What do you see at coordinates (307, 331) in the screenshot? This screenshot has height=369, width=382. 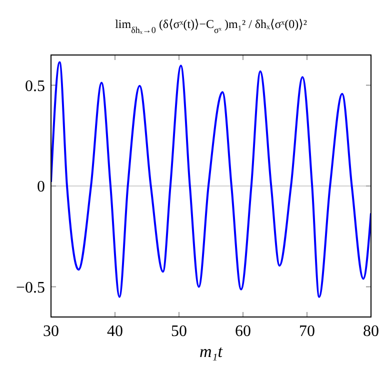 I see `x-tick-label: 70` at bounding box center [307, 331].